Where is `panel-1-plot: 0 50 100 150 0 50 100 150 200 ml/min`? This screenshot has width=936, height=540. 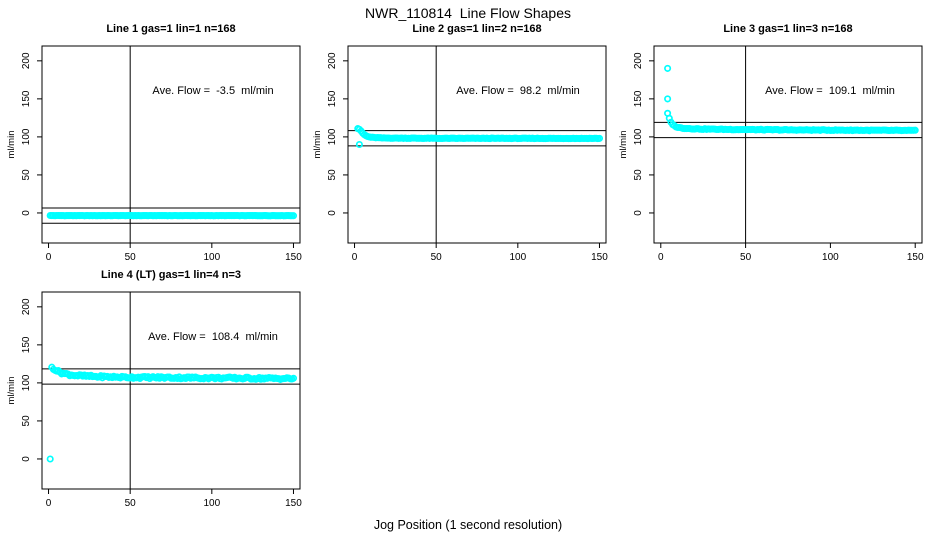 panel-1-plot: 0 50 100 150 0 50 100 150 200 ml/min is located at coordinates (154, 154).